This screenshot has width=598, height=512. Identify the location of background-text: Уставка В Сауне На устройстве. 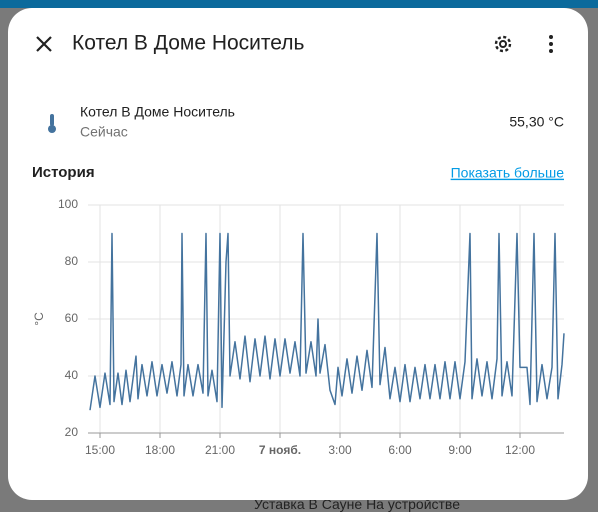
(357, 504).